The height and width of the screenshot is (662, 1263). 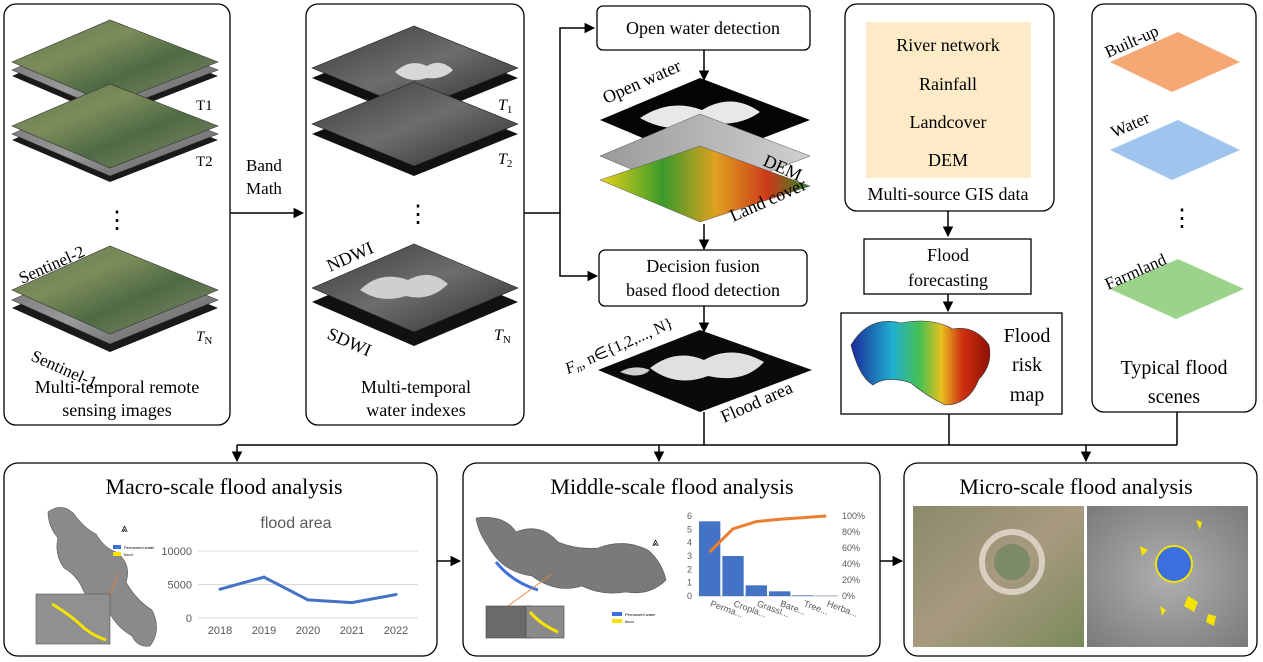 What do you see at coordinates (689, 596) in the screenshot?
I see `chart2-ytick-label: 0` at bounding box center [689, 596].